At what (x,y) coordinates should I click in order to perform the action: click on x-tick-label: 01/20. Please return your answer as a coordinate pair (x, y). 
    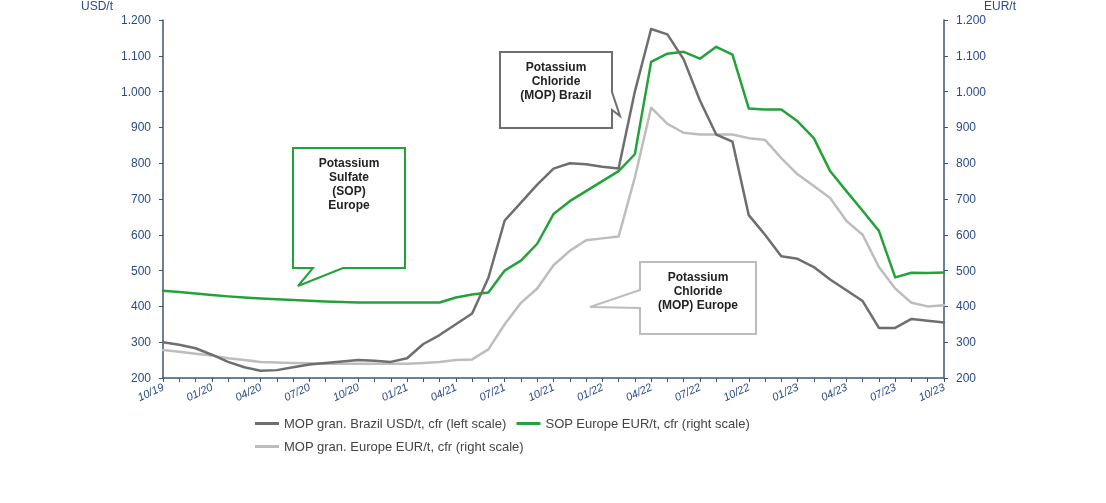
    Looking at the image, I should click on (200, 392).